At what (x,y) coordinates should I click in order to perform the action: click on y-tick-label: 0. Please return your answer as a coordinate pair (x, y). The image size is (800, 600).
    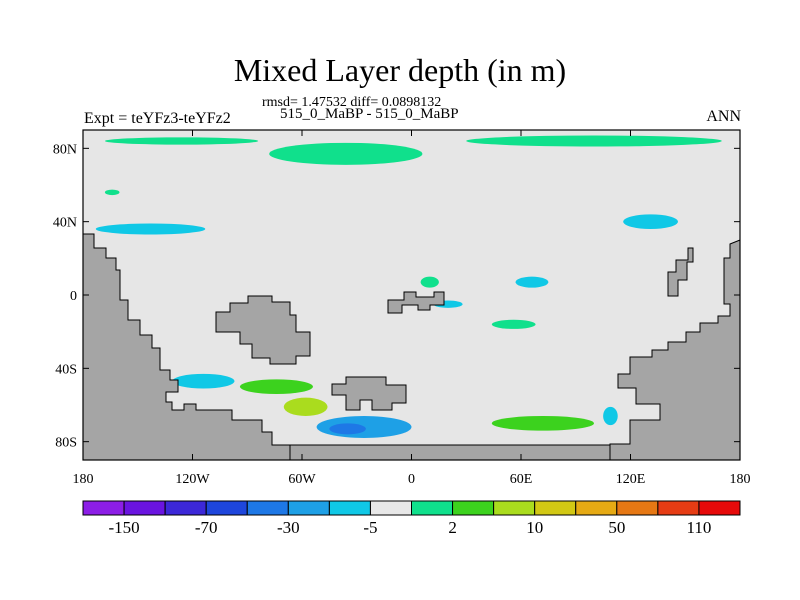
    Looking at the image, I should click on (73, 296).